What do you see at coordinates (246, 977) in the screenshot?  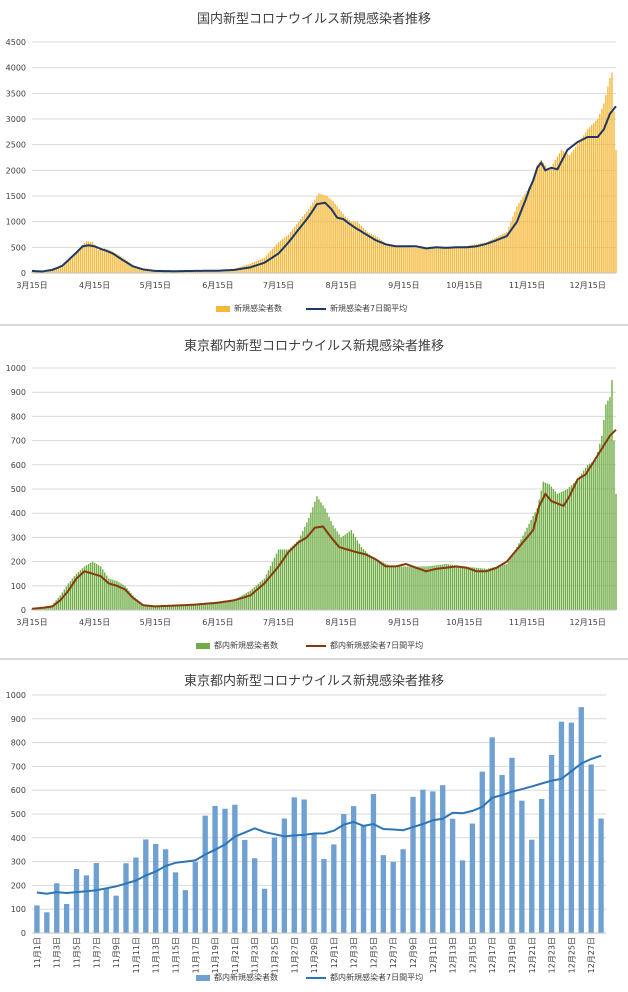 I see `legend-label: 都内新規感染者数` at bounding box center [246, 977].